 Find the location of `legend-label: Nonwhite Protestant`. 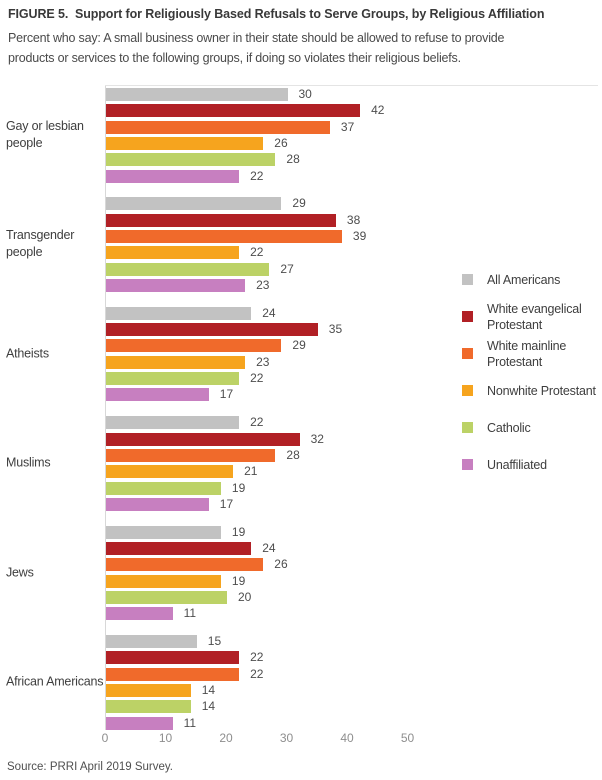

legend-label: Nonwhite Protestant is located at coordinates (541, 391).